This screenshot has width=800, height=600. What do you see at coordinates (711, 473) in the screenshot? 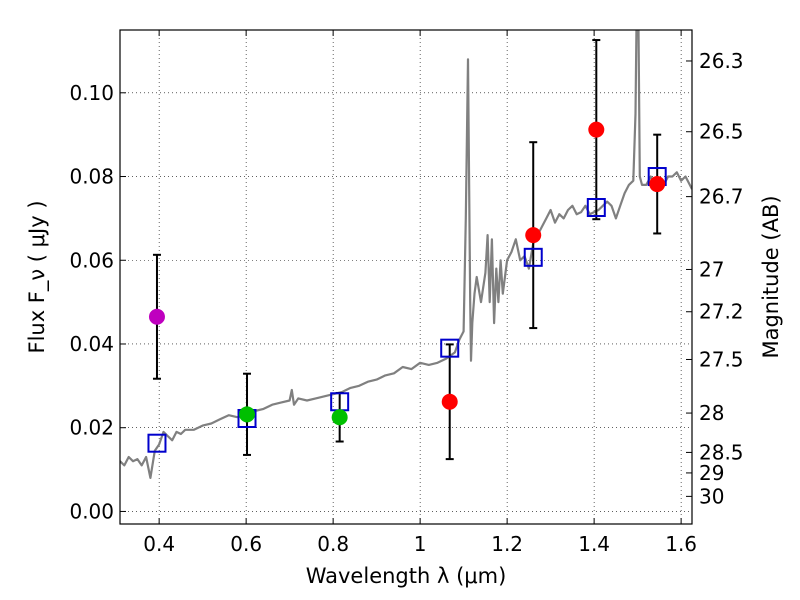
I see `mag-tick-label: 29` at bounding box center [711, 473].